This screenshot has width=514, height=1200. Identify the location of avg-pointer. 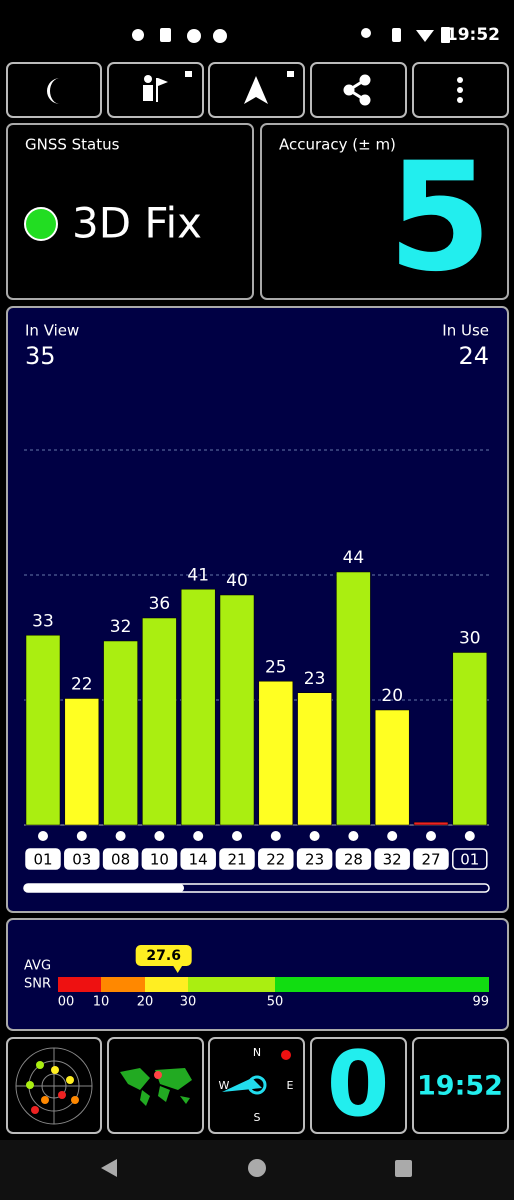
(177, 969).